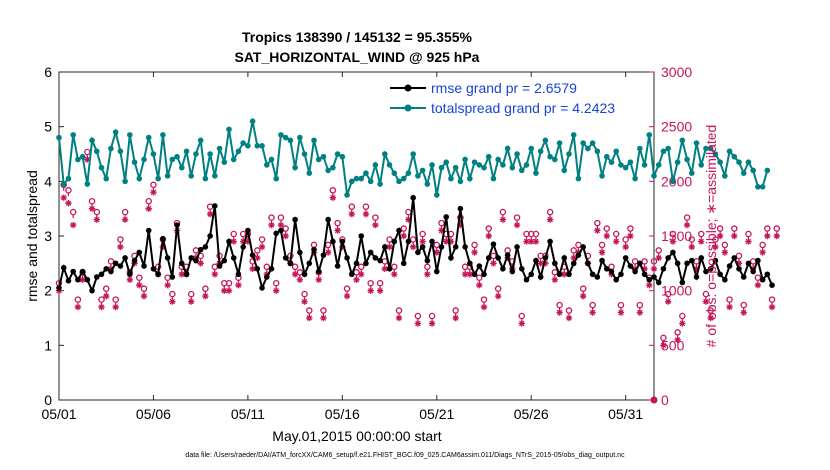 The height and width of the screenshot is (470, 830). I want to click on y-tick-label: 3, so click(48, 236).